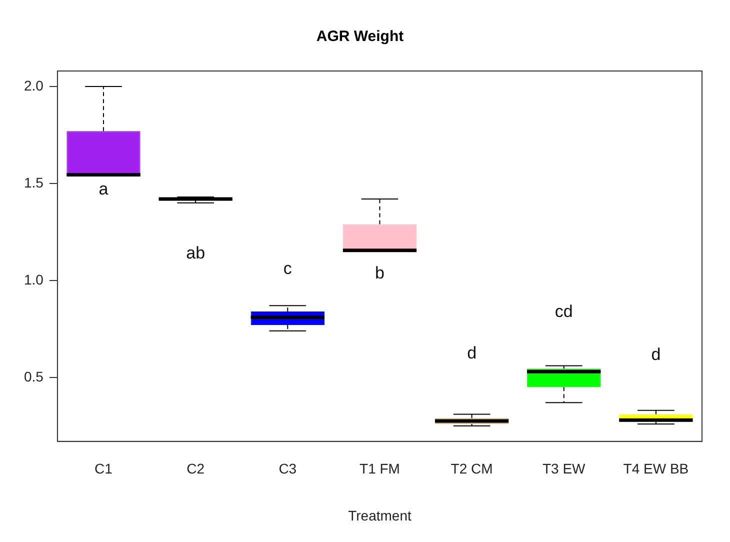 This screenshot has width=730, height=542. What do you see at coordinates (34, 85) in the screenshot?
I see `y-tick-label: 2.0` at bounding box center [34, 85].